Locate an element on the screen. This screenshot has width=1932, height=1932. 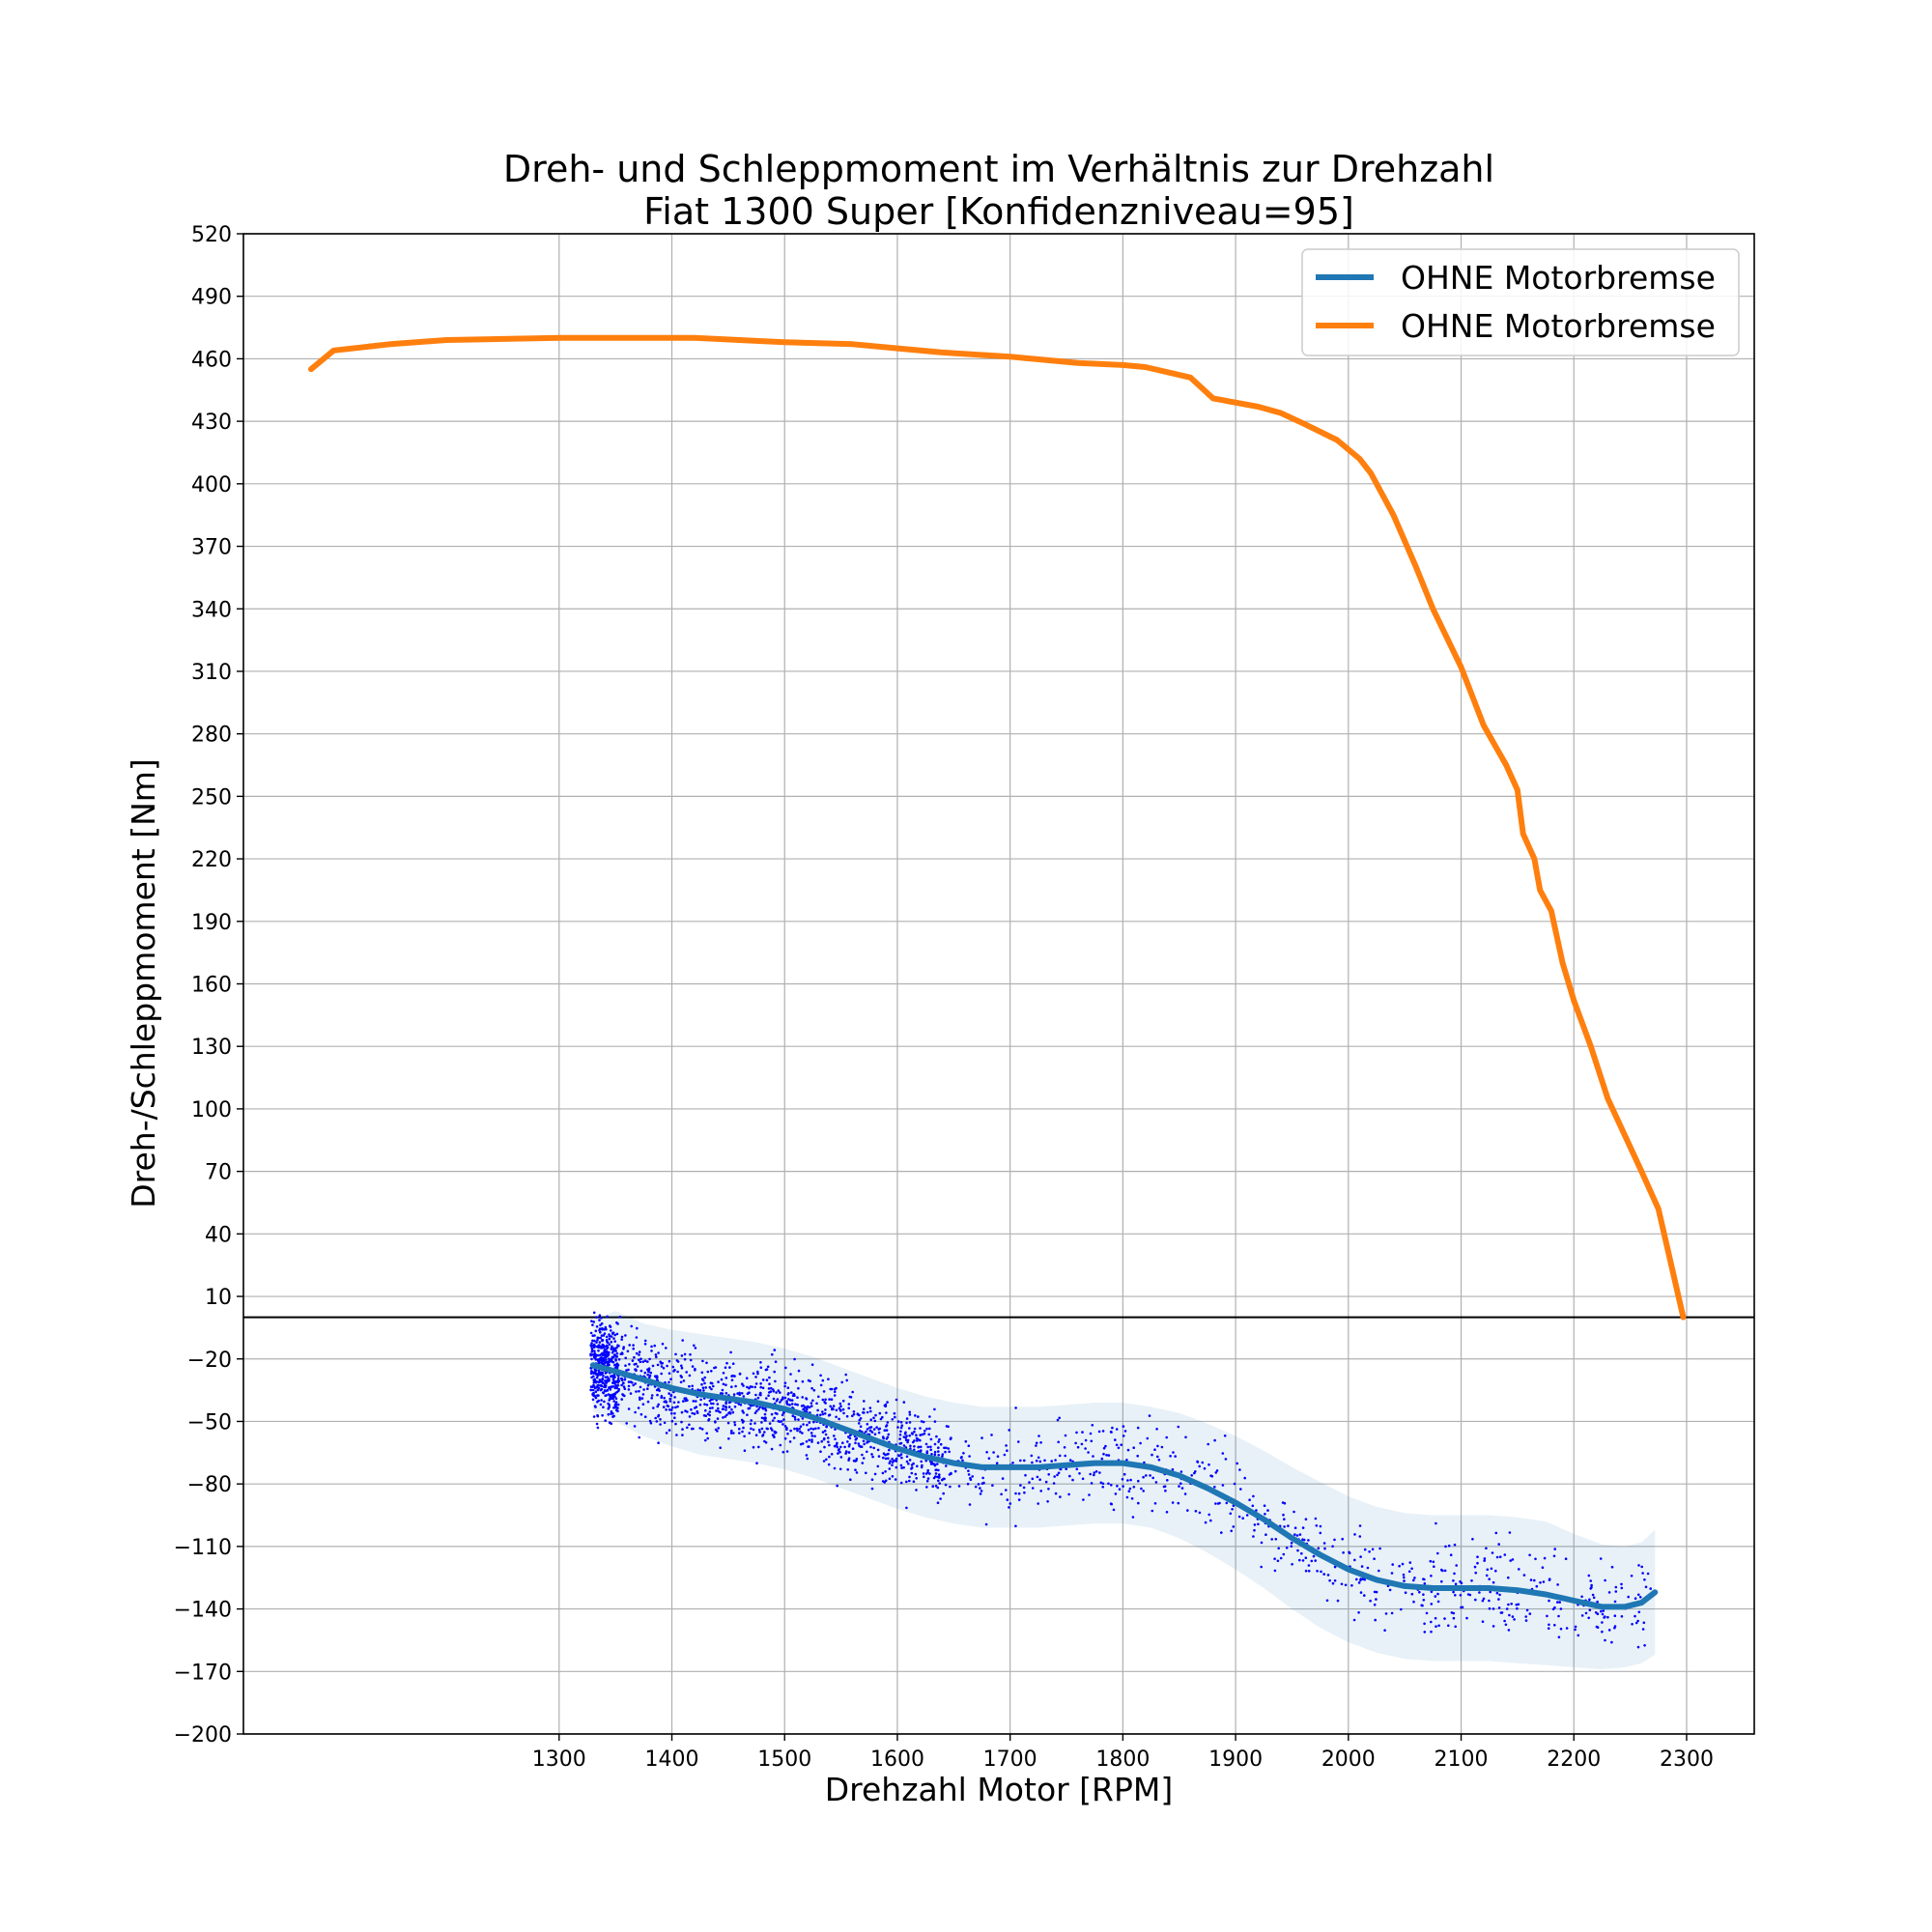
x-tick-label: 1500 is located at coordinates (784, 1759).